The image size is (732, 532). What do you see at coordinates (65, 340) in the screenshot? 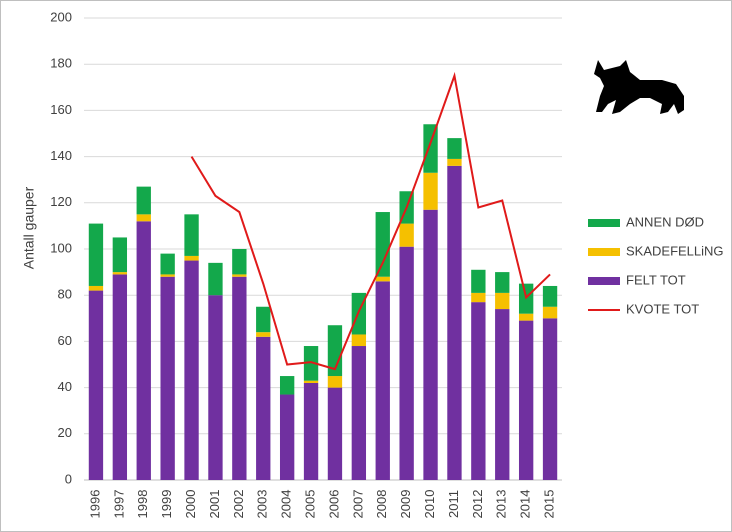
I see `y-tick-label: 60` at bounding box center [65, 340].